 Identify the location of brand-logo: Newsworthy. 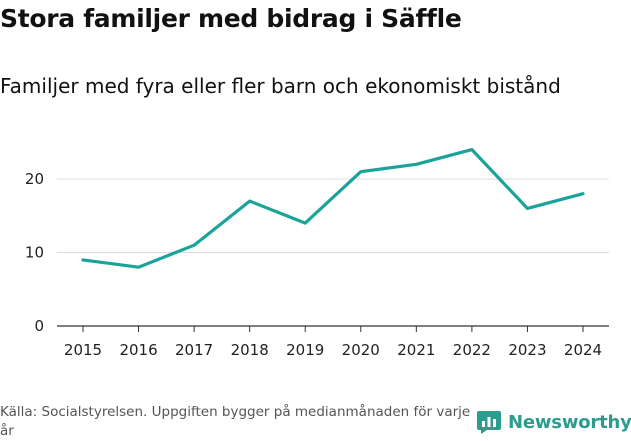
(553, 422).